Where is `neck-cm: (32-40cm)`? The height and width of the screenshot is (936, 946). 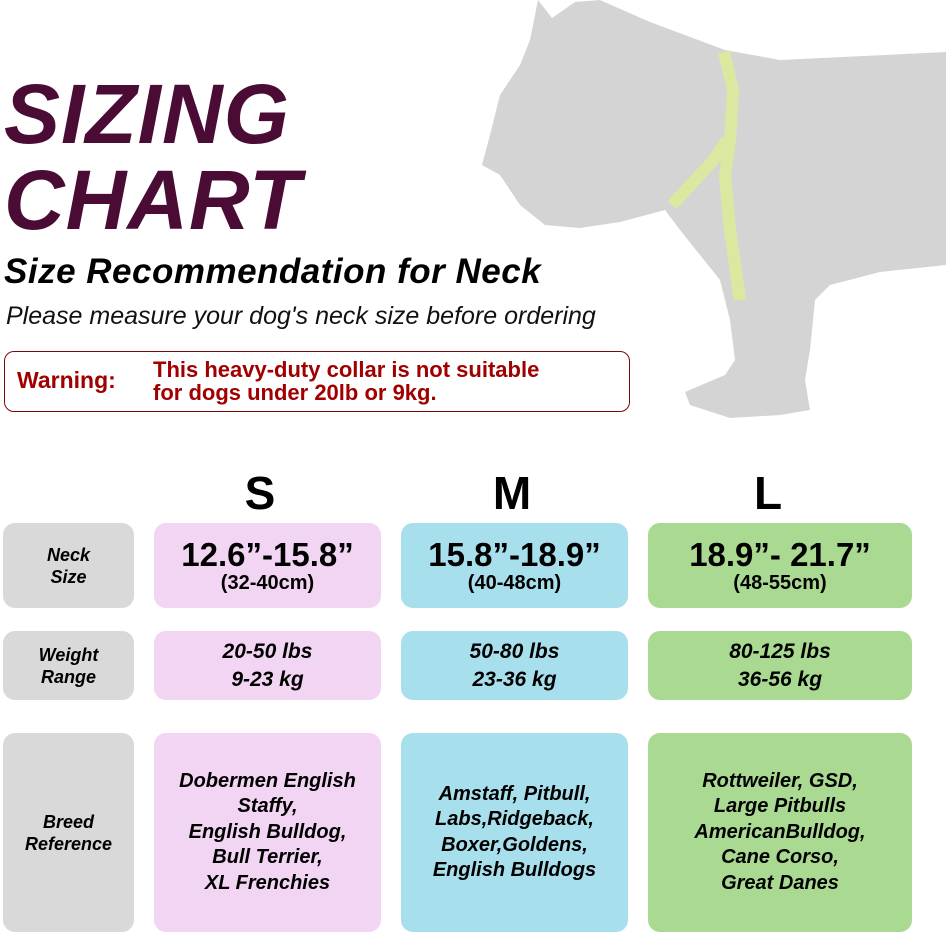
neck-cm: (32-40cm) is located at coordinates (267, 582).